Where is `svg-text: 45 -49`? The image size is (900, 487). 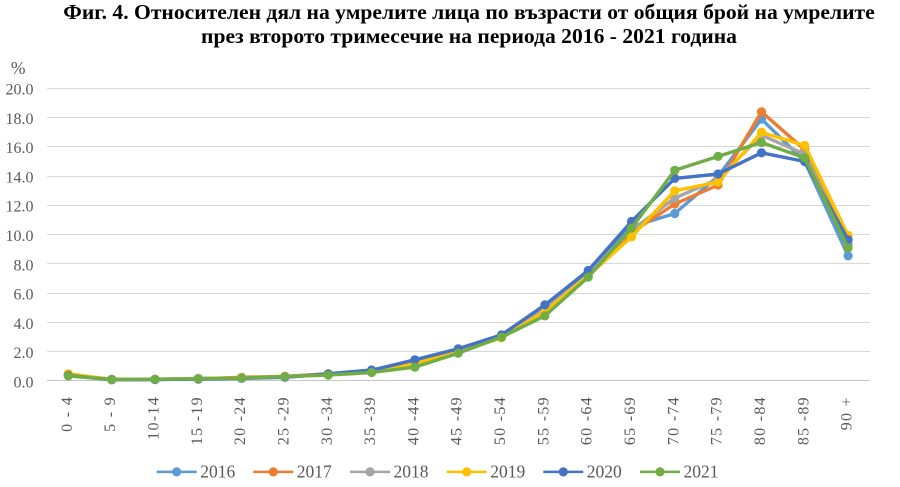
svg-text: 45 -49 is located at coordinates (457, 420).